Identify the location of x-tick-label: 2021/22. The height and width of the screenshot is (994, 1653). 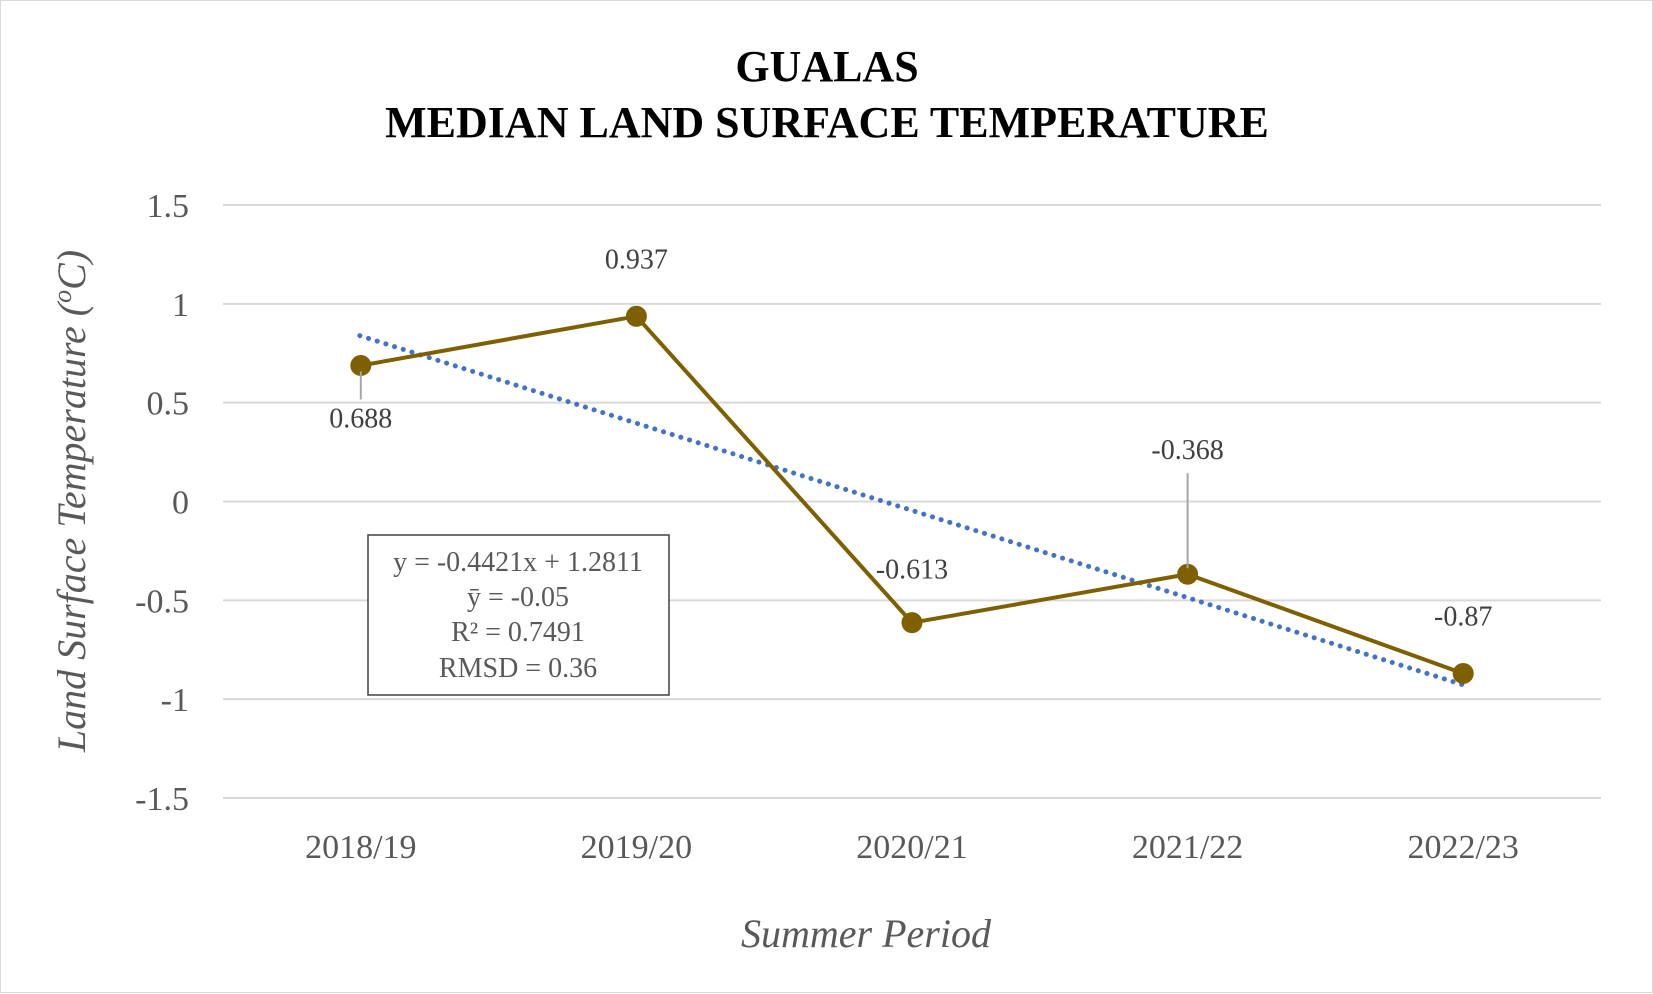
(1187, 847).